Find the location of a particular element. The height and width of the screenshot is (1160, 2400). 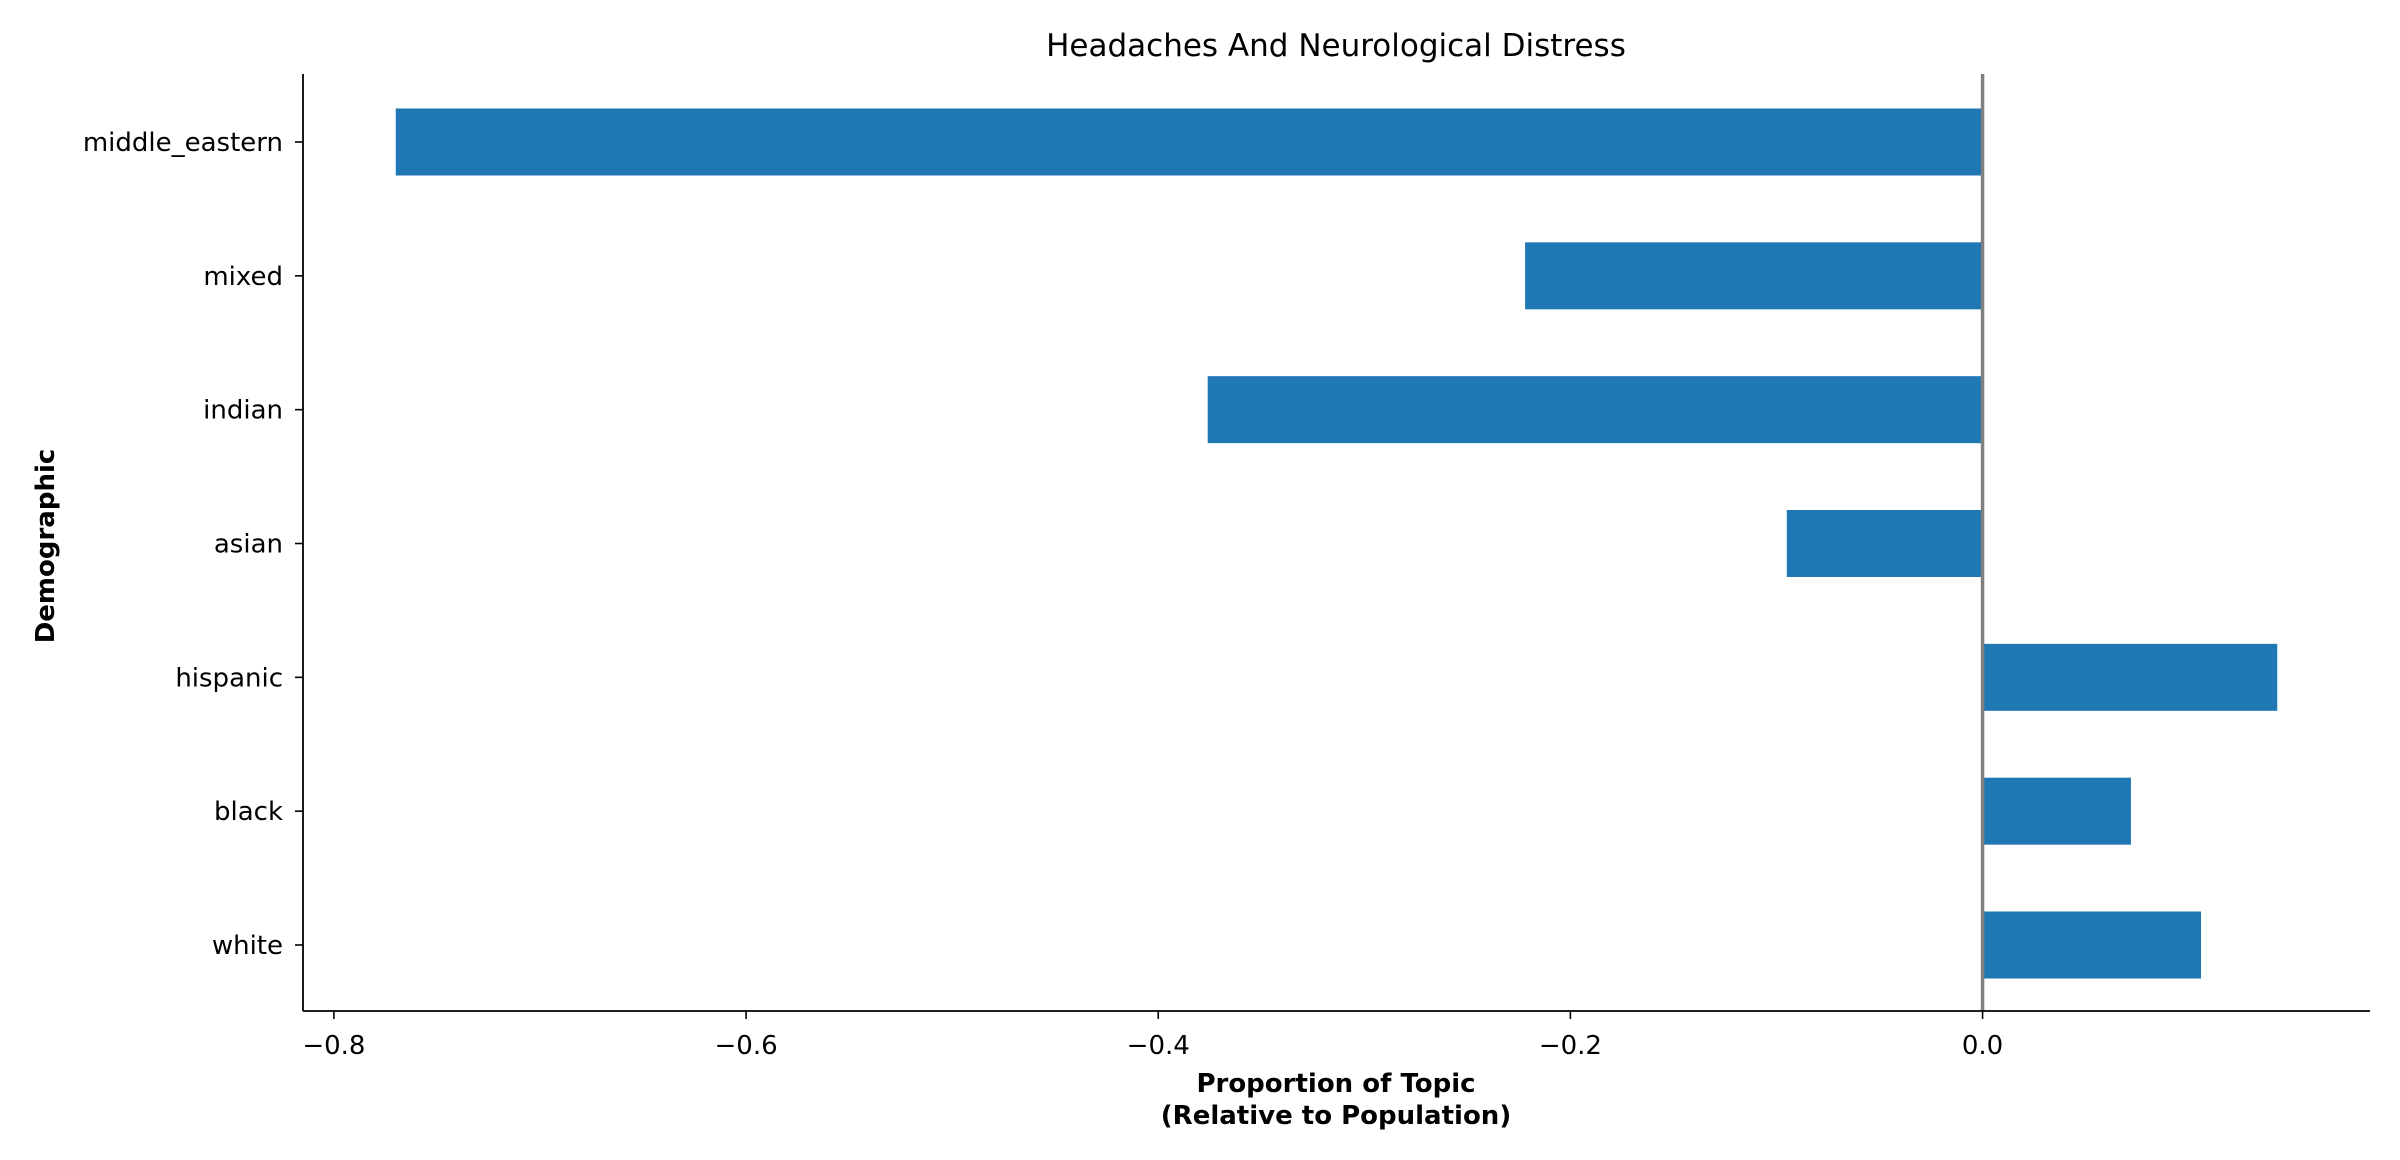

x-tick-labels: −0.8 −0.6 −0.4 −0.2 0.0 is located at coordinates (1152, 1036).